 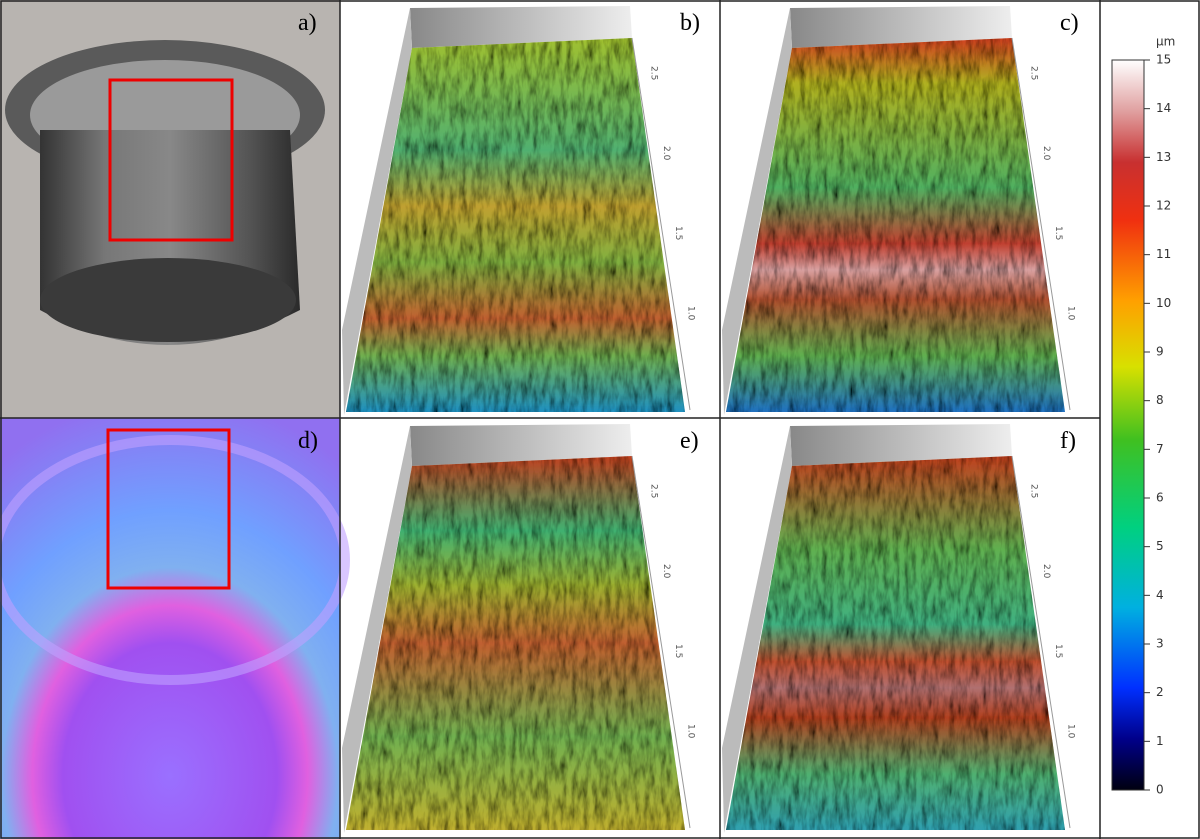 I want to click on panel-label: c), so click(x=1069, y=23).